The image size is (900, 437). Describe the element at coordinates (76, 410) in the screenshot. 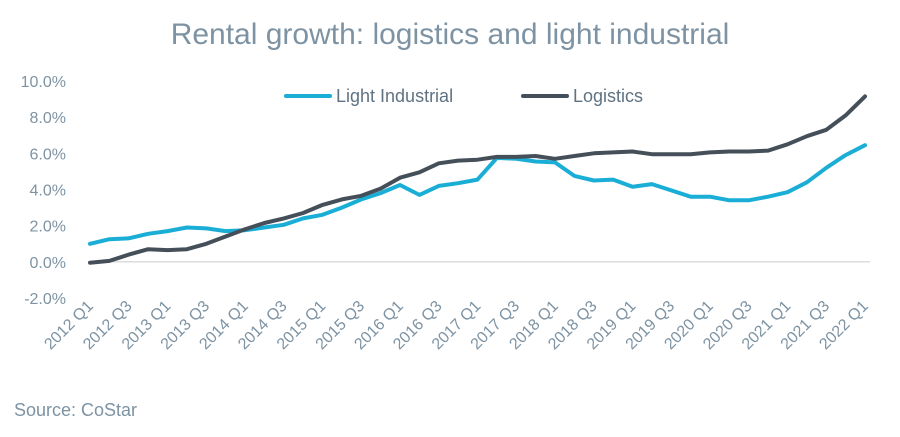

I see `chart-source: Source: CoStar` at that location.